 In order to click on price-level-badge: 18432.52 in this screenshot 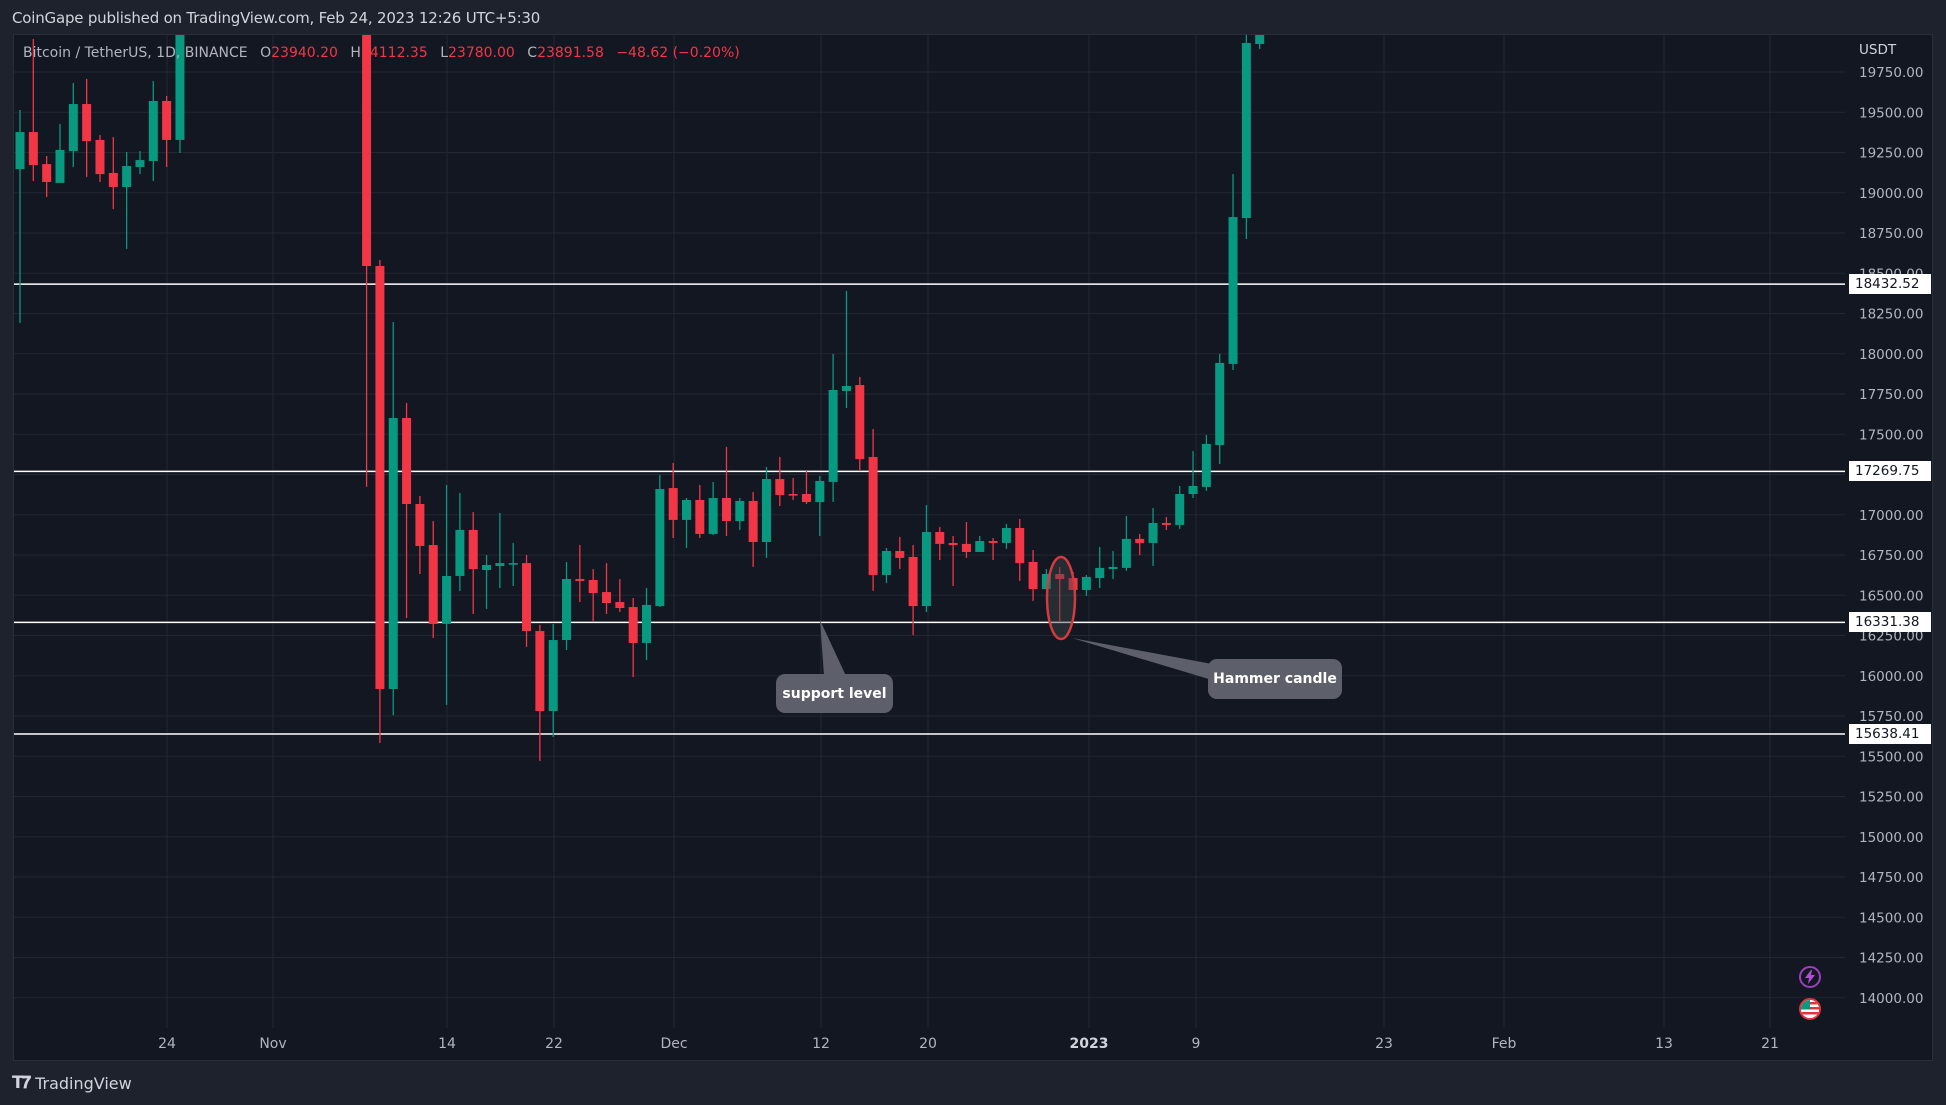, I will do `click(1890, 284)`.